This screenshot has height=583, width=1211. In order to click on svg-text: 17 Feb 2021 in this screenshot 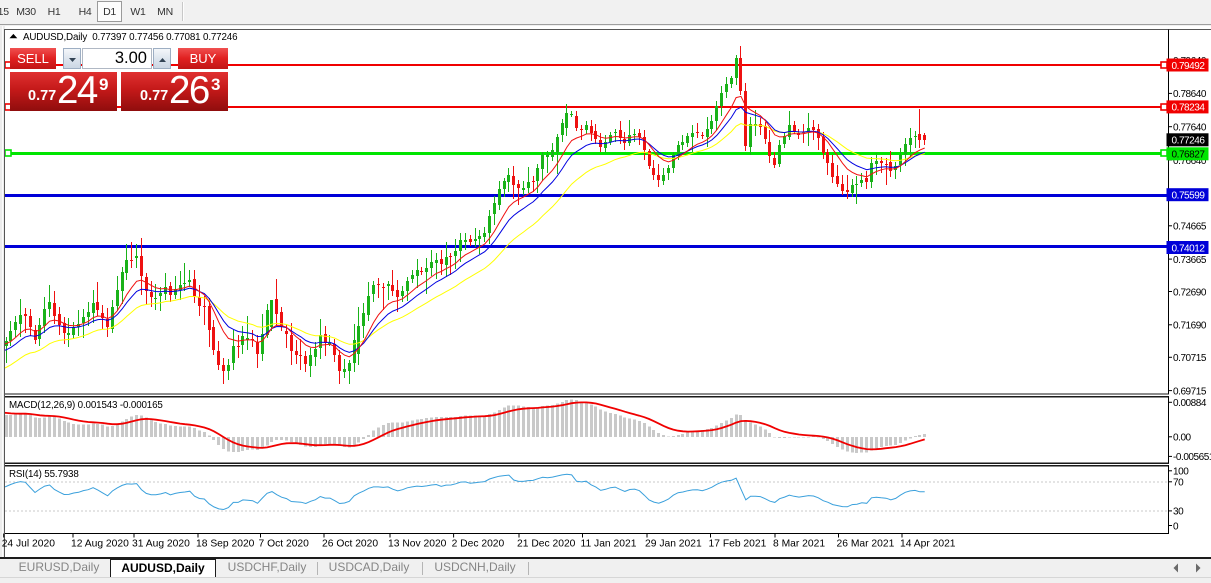, I will do `click(738, 544)`.